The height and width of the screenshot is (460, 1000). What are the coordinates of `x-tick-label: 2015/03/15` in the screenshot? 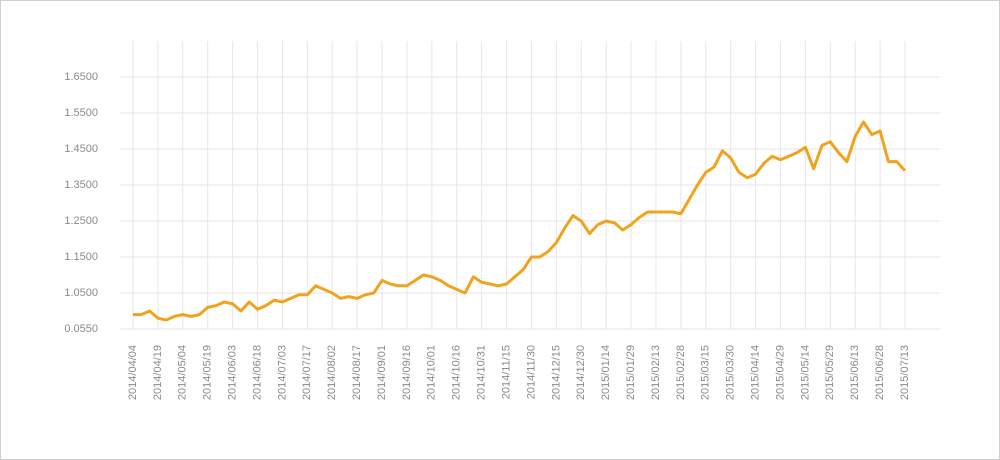 It's located at (706, 372).